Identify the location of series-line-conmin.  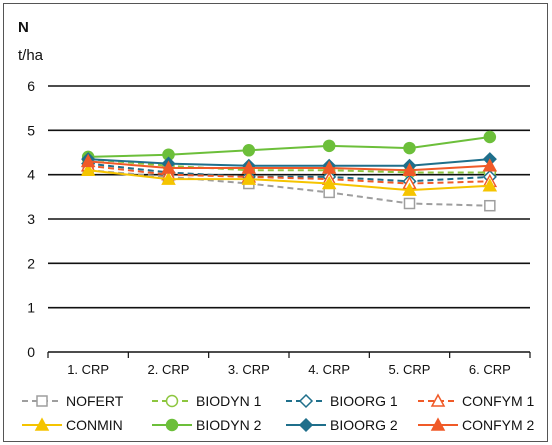
(289, 180).